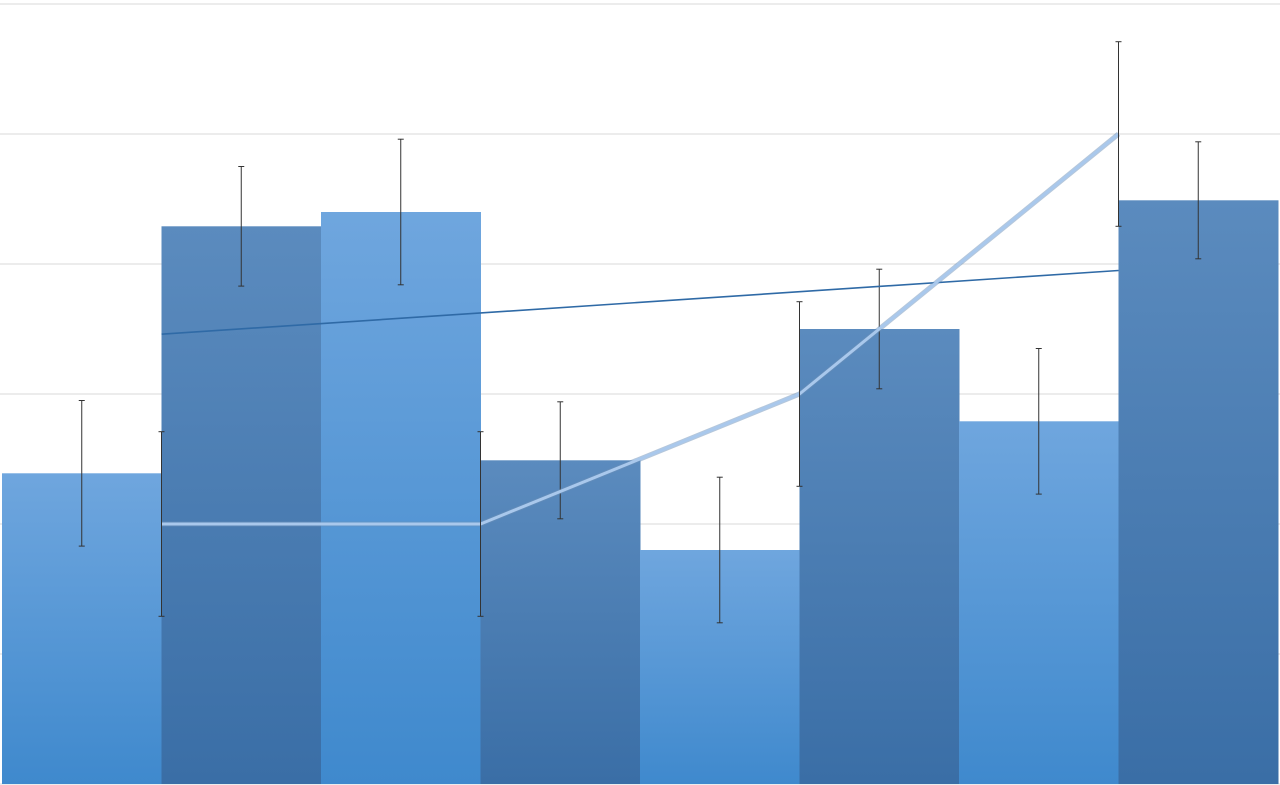 The image size is (1280, 785). I want to click on trendline, so click(640, 302).